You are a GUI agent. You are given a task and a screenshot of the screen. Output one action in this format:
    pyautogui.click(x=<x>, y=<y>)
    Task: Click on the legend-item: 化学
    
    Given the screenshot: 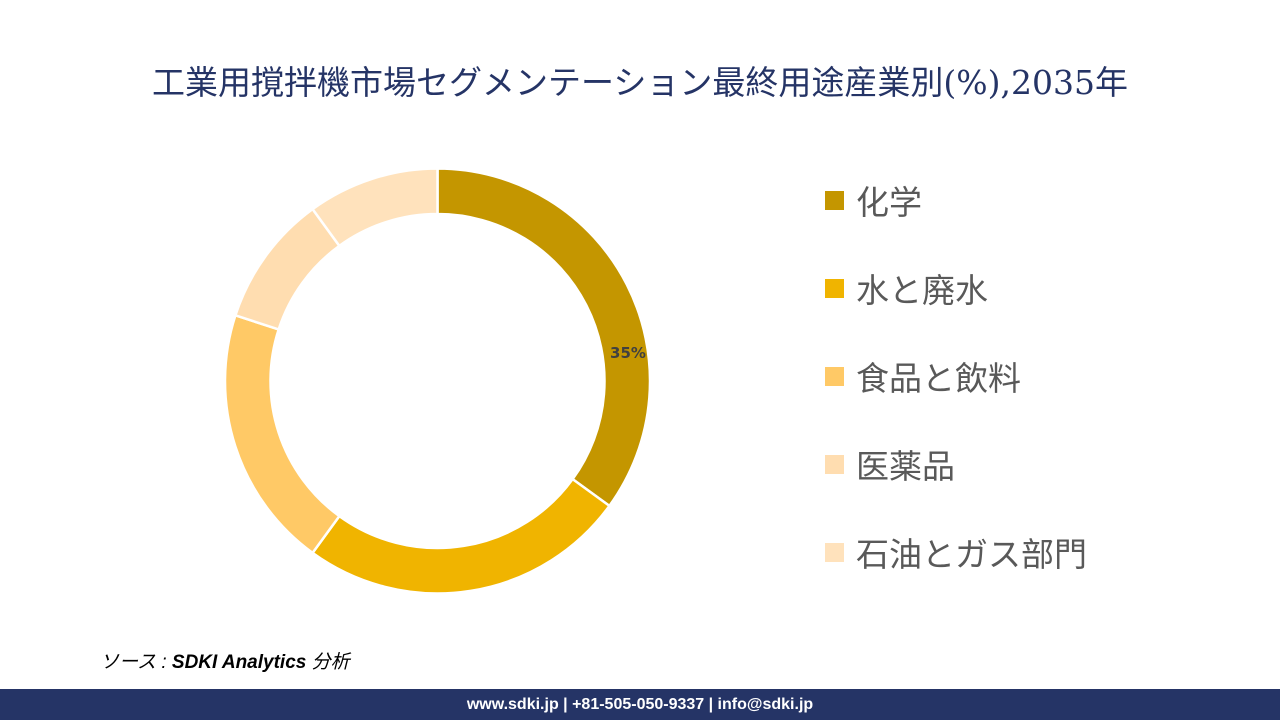 What is the action you would take?
    pyautogui.click(x=956, y=200)
    